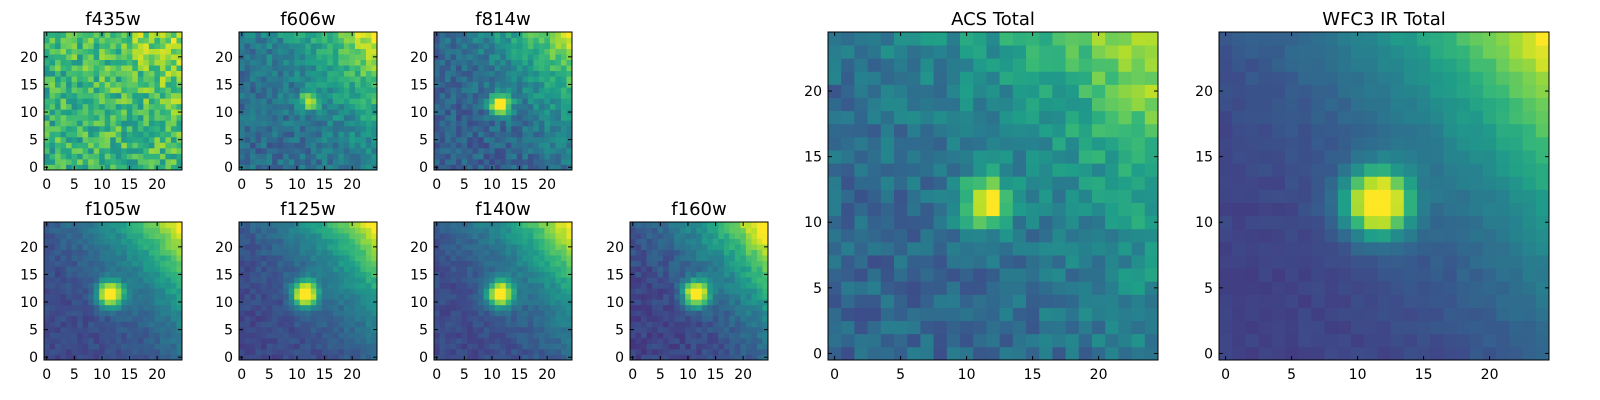  I want to click on heatmap-cells, so click(503, 291).